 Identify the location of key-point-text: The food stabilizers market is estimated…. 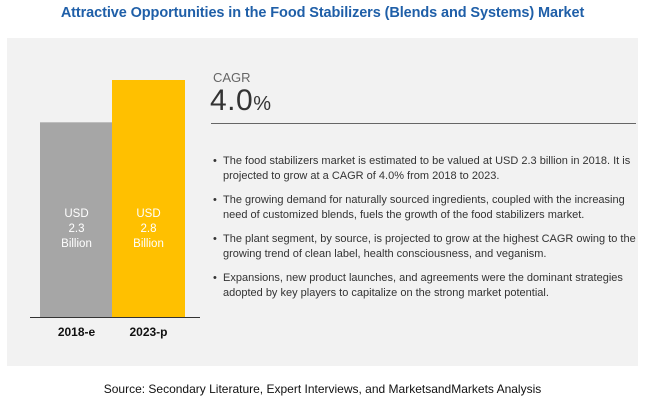
(427, 168).